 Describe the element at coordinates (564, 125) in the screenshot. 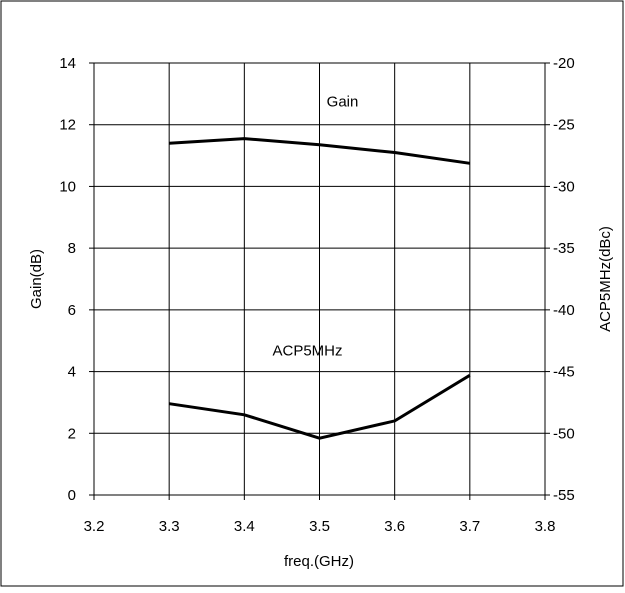

I see `y-right-tick-label: -25` at that location.